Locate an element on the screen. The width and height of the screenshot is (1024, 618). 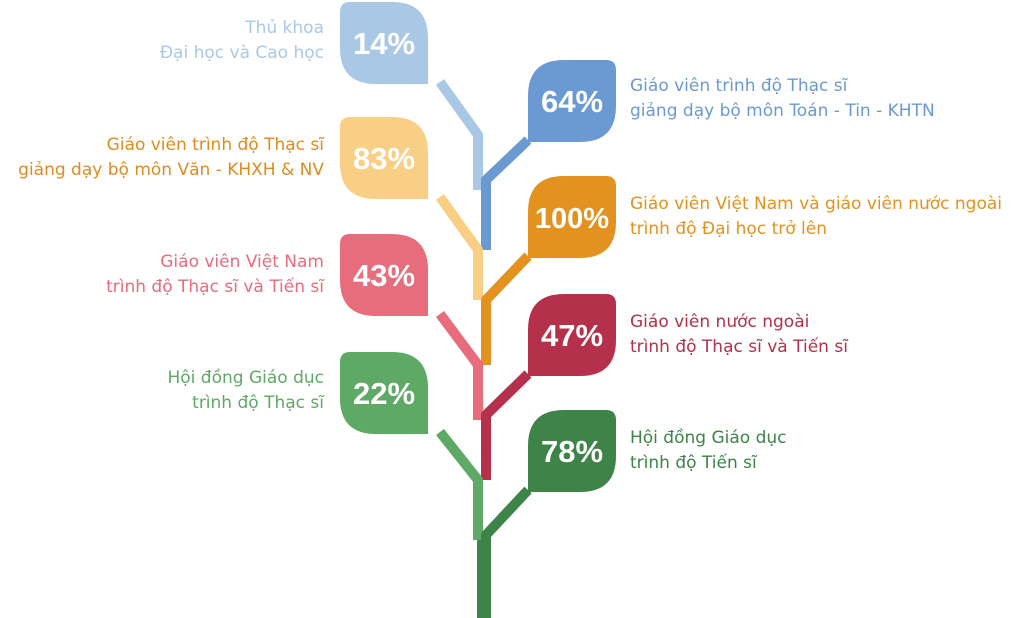
leaf-value-1: 64% is located at coordinates (572, 101).